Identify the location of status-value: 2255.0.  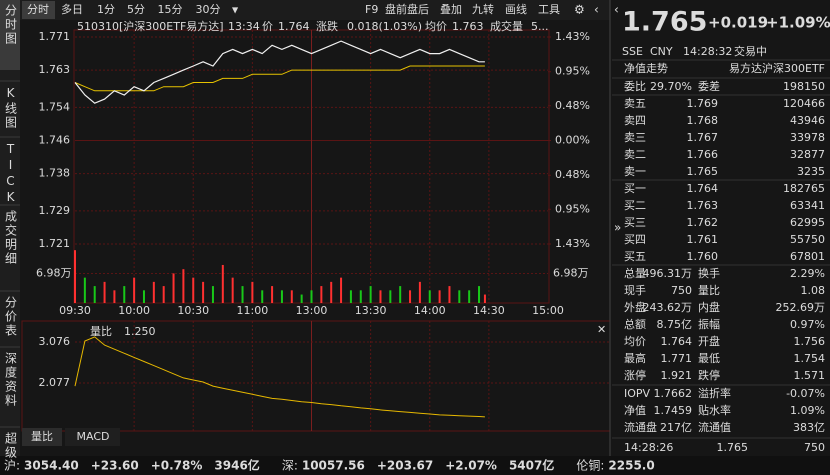
(631, 466).